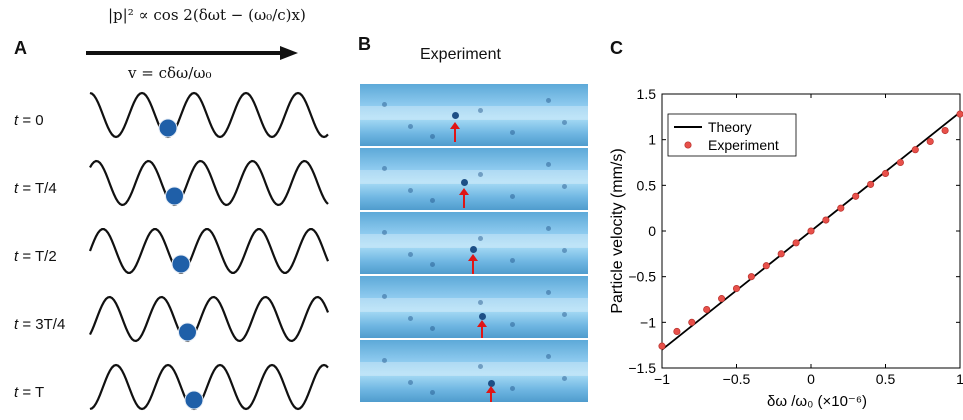 The image size is (963, 420). Describe the element at coordinates (37, 188) in the screenshot. I see `time-value: = T/4` at that location.